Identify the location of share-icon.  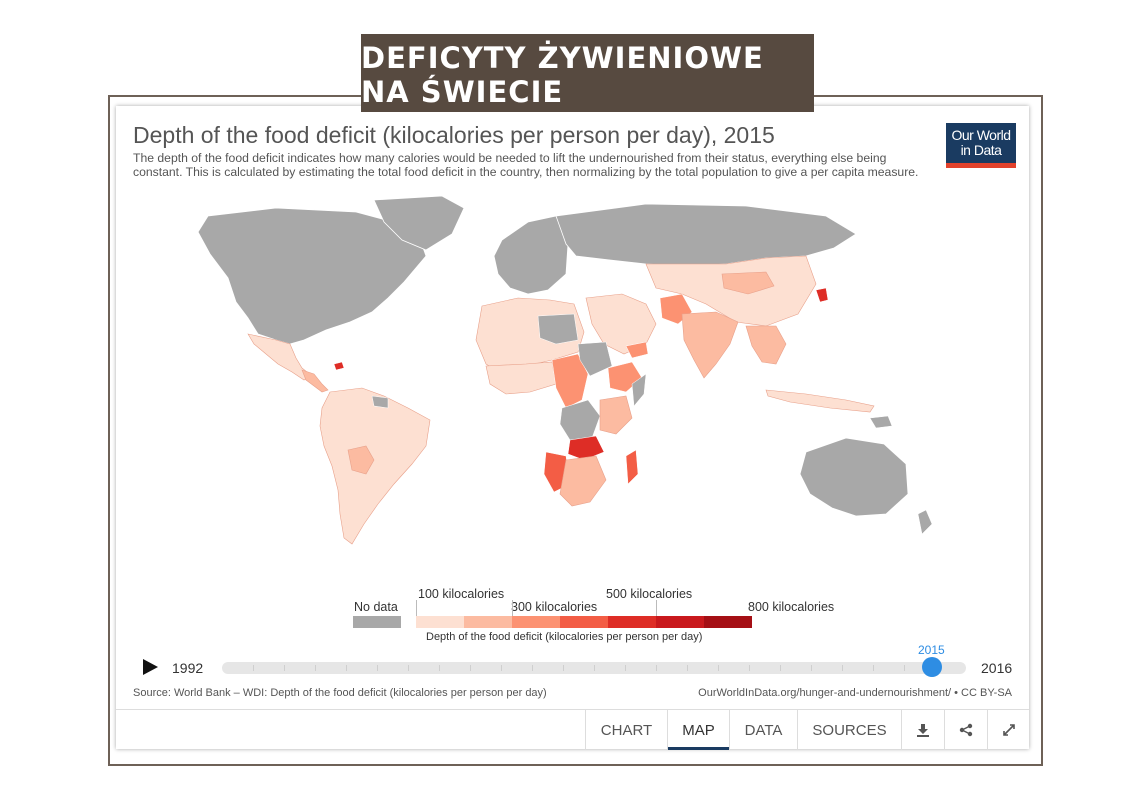
(966, 730).